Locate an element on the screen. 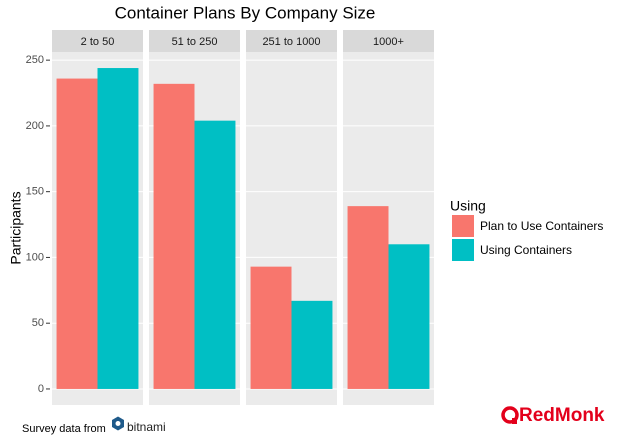  y-tick-label: 100 is located at coordinates (35, 257).